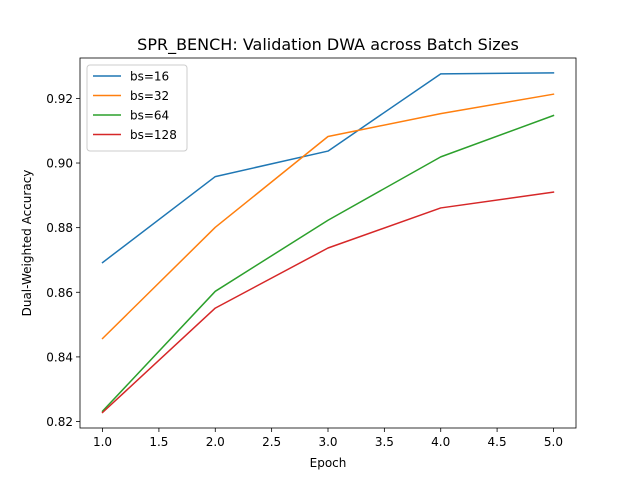 The height and width of the screenshot is (480, 640). What do you see at coordinates (102, 442) in the screenshot?
I see `x-tick-label: 1.0` at bounding box center [102, 442].